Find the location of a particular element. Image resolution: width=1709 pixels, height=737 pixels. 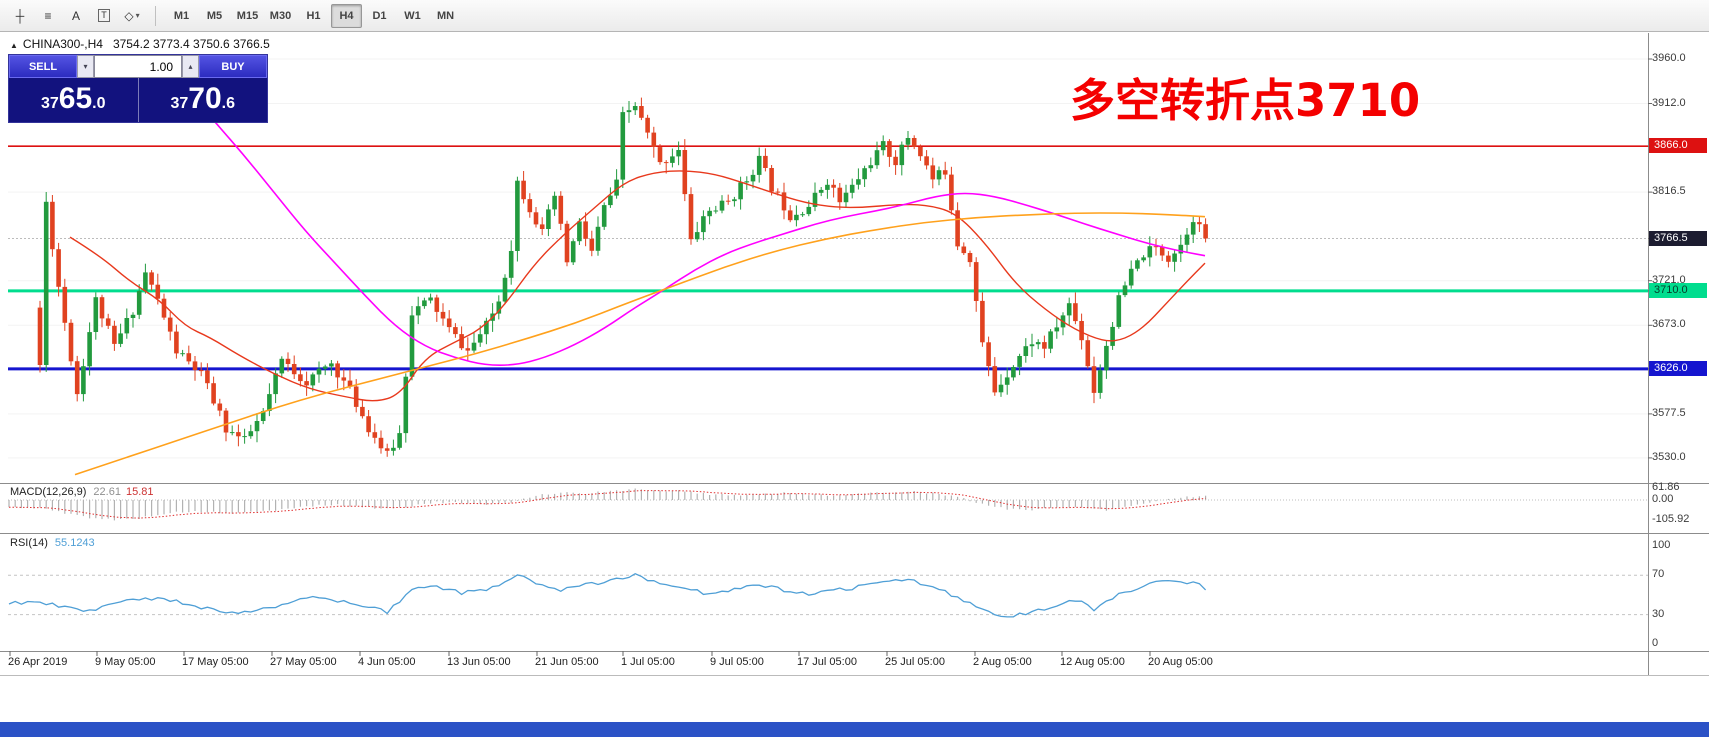

sell-price: 37 65.0 is located at coordinates (74, 100).